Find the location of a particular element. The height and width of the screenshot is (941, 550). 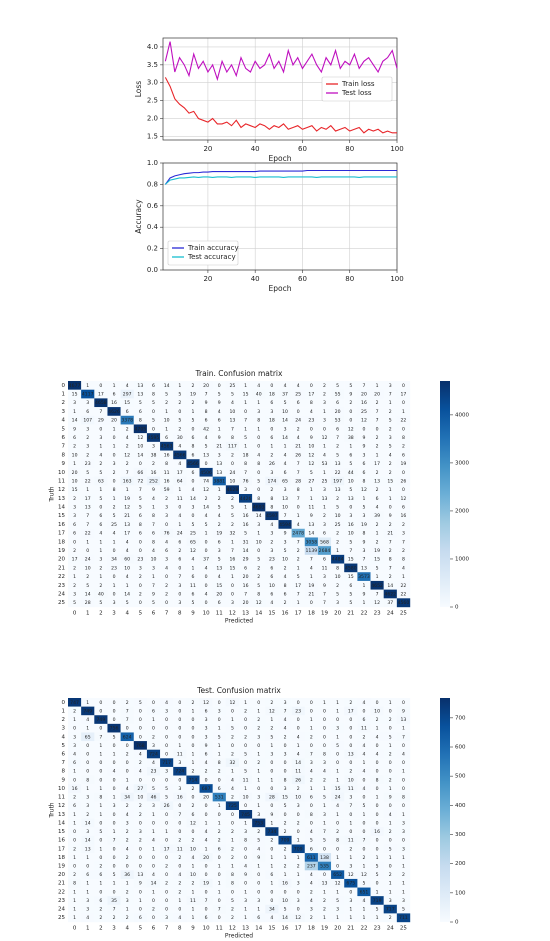

cell-label: 10 is located at coordinates (272, 586).